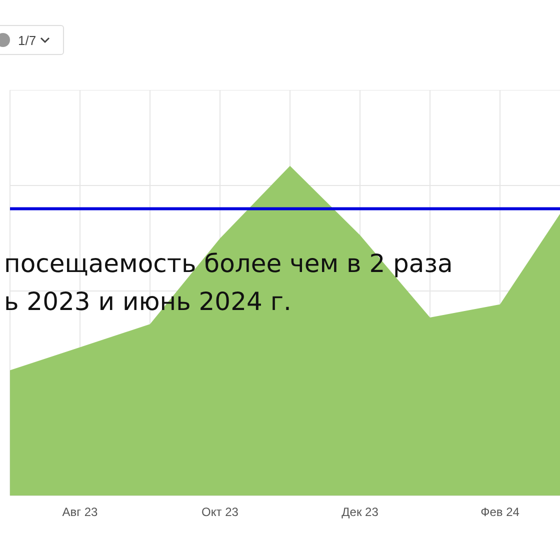  Describe the element at coordinates (27, 40) in the screenshot. I see `text: 1/7` at that location.